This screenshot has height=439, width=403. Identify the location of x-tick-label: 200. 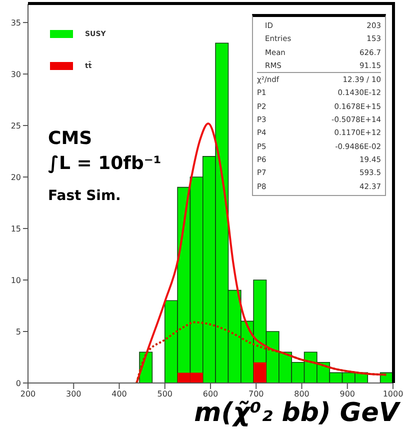
(28, 394).